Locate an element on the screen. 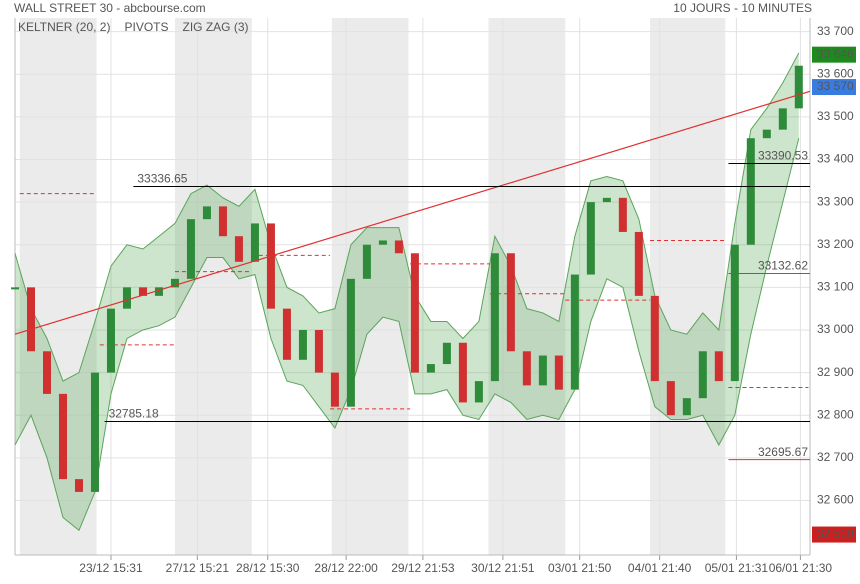  x-tick-label: 04/01 21:40 is located at coordinates (660, 568).